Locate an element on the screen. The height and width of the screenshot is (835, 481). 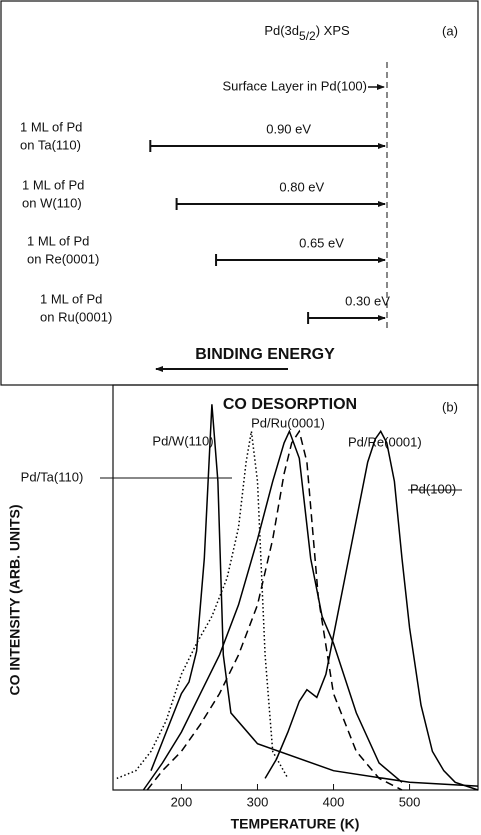
x-tick-label: 400 is located at coordinates (334, 801).